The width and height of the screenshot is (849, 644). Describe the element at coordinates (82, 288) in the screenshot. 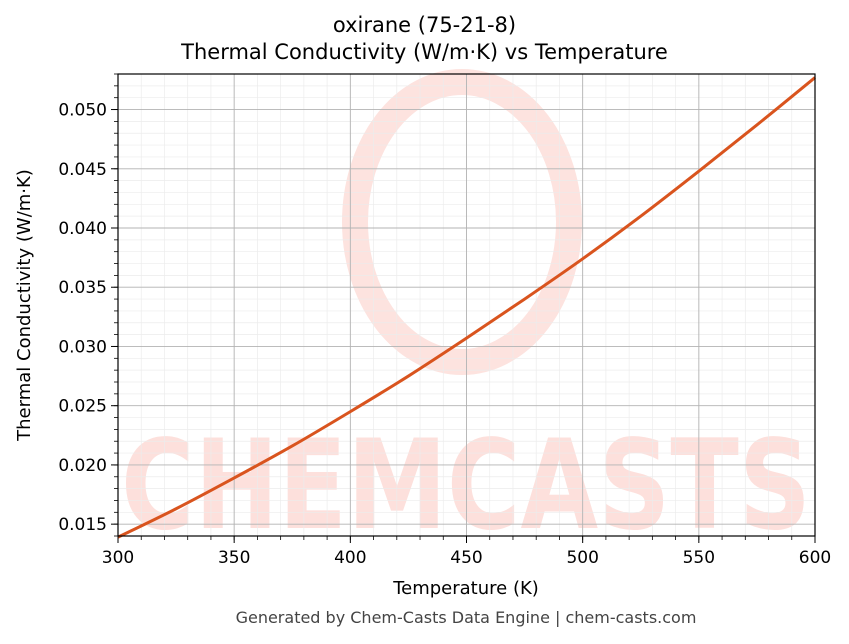

I see `y-tick-label: 0.035` at that location.